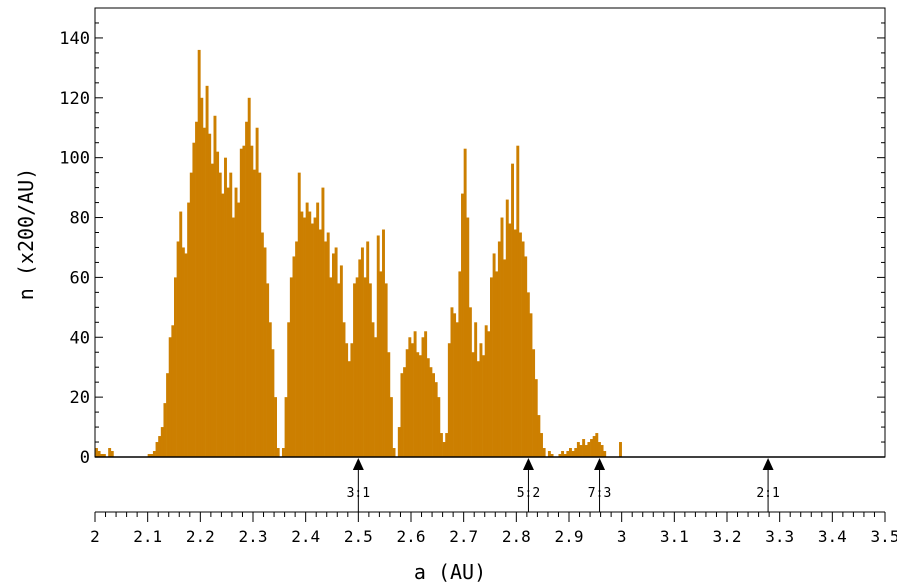 This screenshot has height=585, width=897. I want to click on x-tick-label: 2.6, so click(411, 536).